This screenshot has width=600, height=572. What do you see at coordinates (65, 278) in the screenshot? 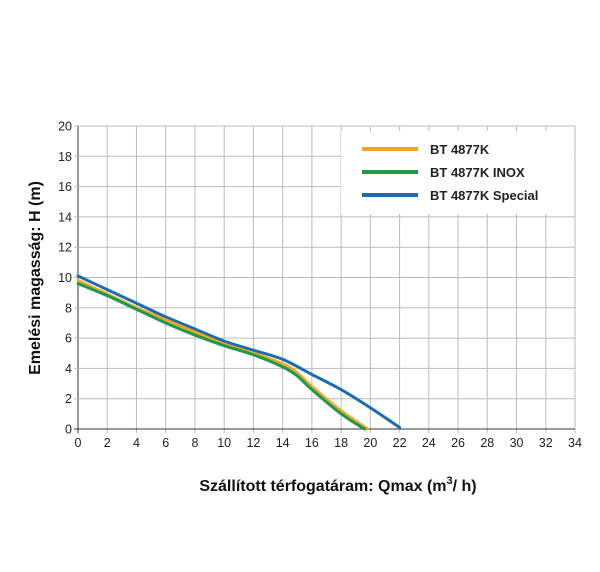
I see `y-tick-label: 10` at bounding box center [65, 278].